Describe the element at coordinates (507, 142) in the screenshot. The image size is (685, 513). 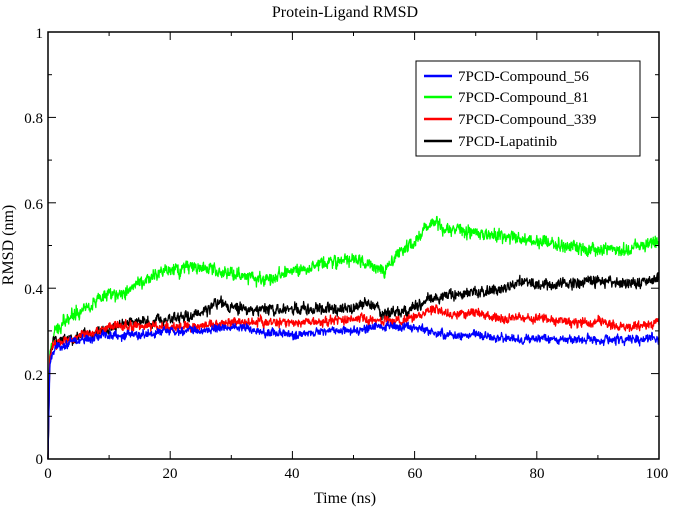
I see `legend-label-lapatinib: 7PCD-Lapatinib` at that location.